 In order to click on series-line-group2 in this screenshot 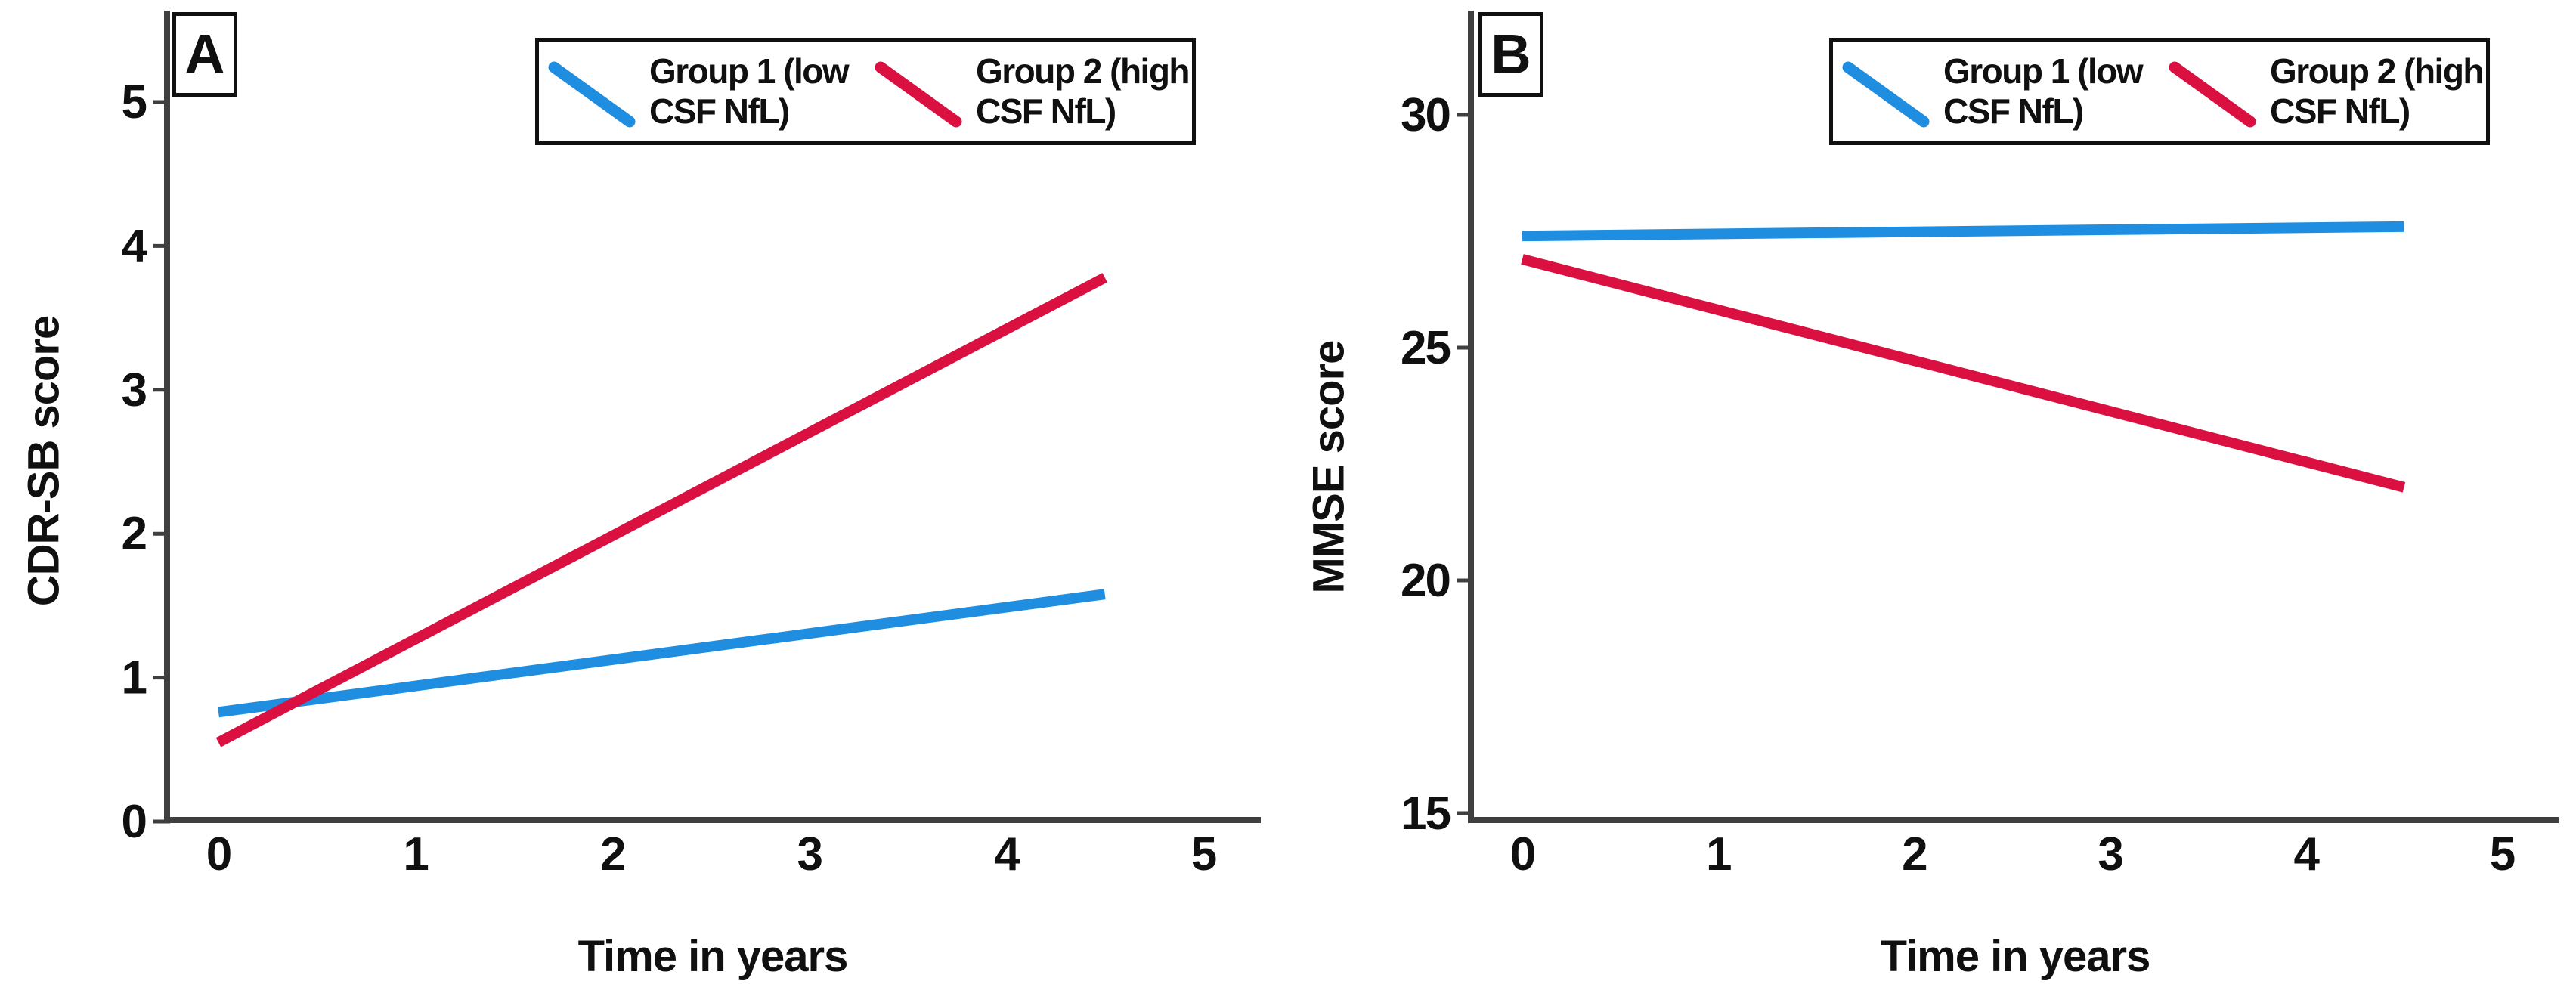, I will do `click(1963, 373)`.